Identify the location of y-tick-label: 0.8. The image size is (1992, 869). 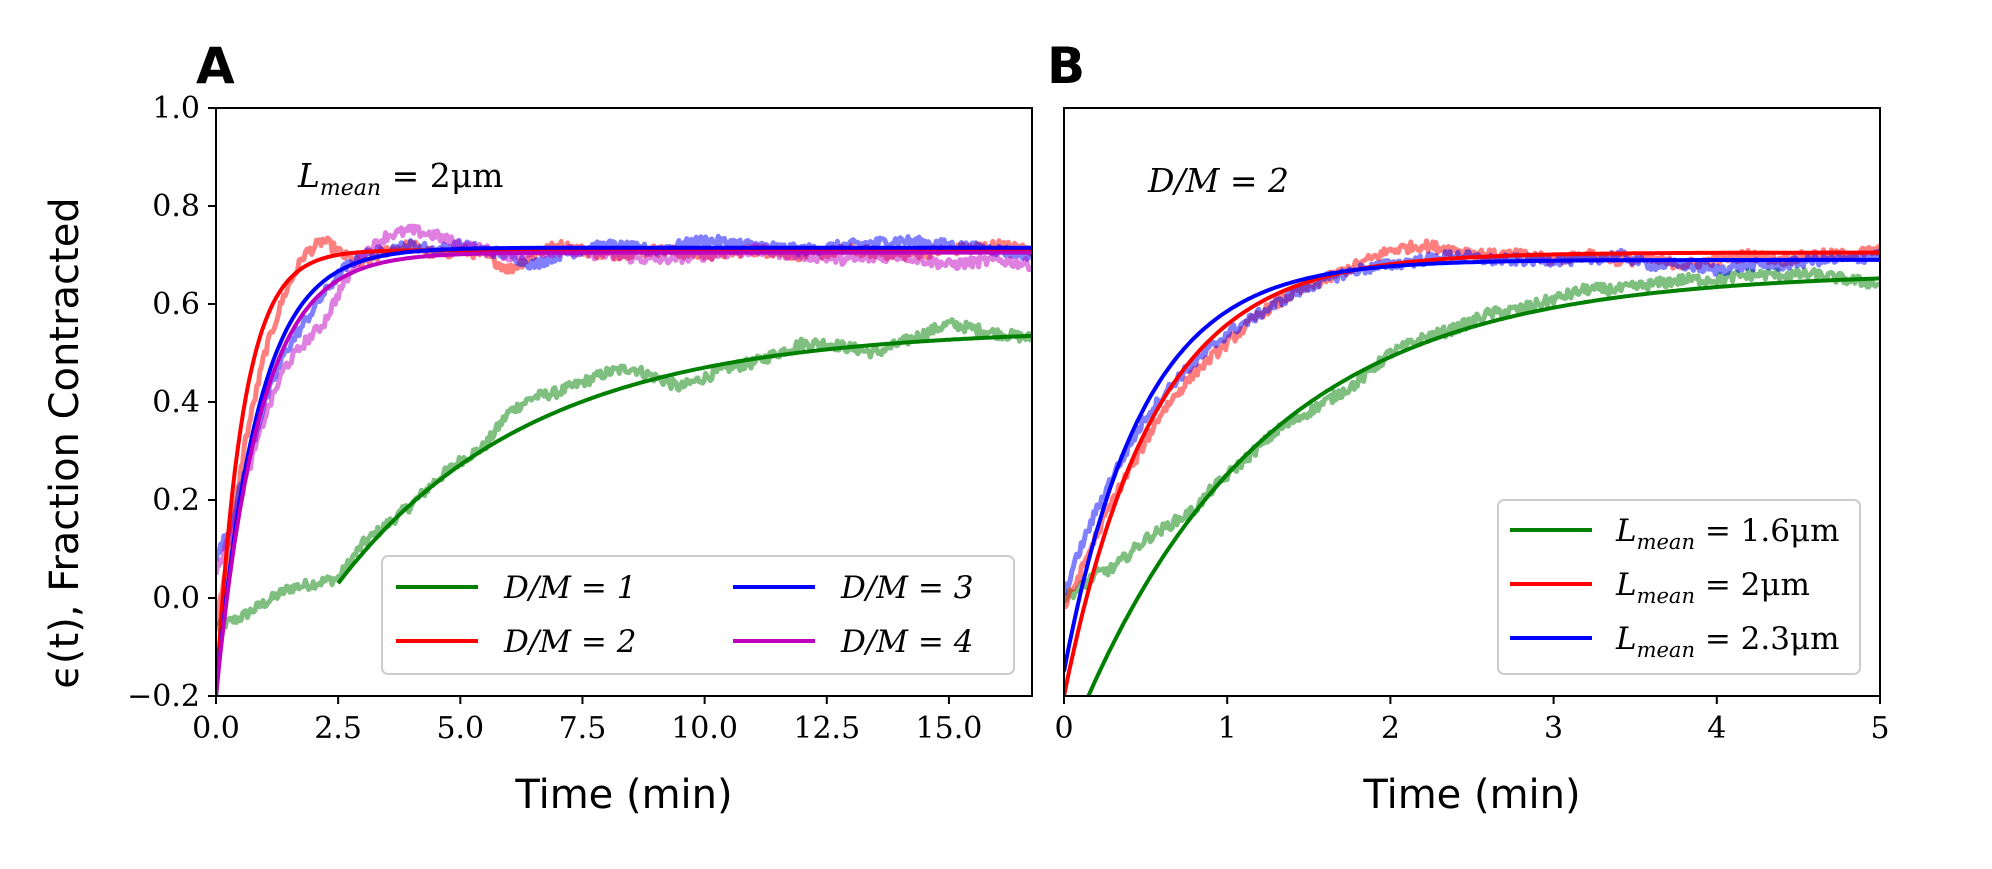
(176, 206).